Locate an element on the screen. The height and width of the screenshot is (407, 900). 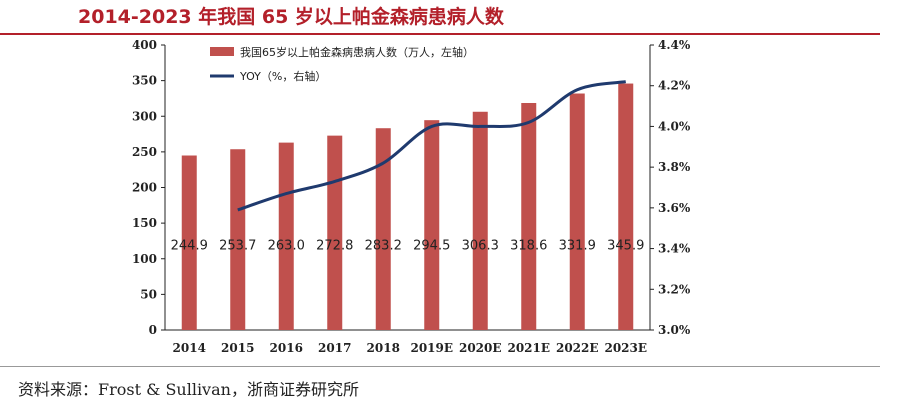
left-tick-label: 0 is located at coordinates (153, 330).